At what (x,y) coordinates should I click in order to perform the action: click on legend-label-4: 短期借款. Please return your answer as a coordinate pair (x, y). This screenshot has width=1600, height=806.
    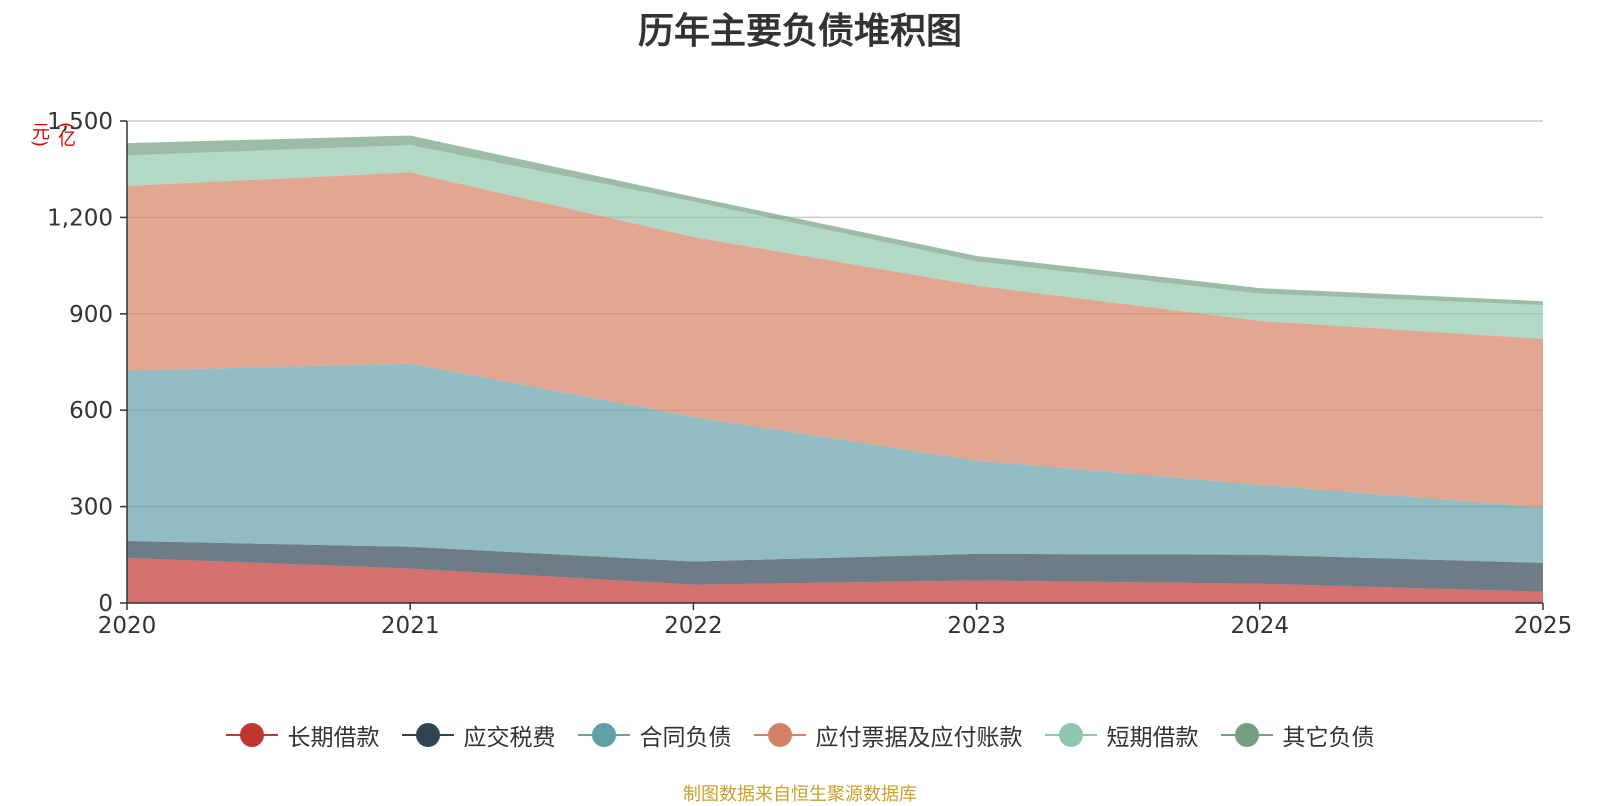
    Looking at the image, I should click on (1152, 738).